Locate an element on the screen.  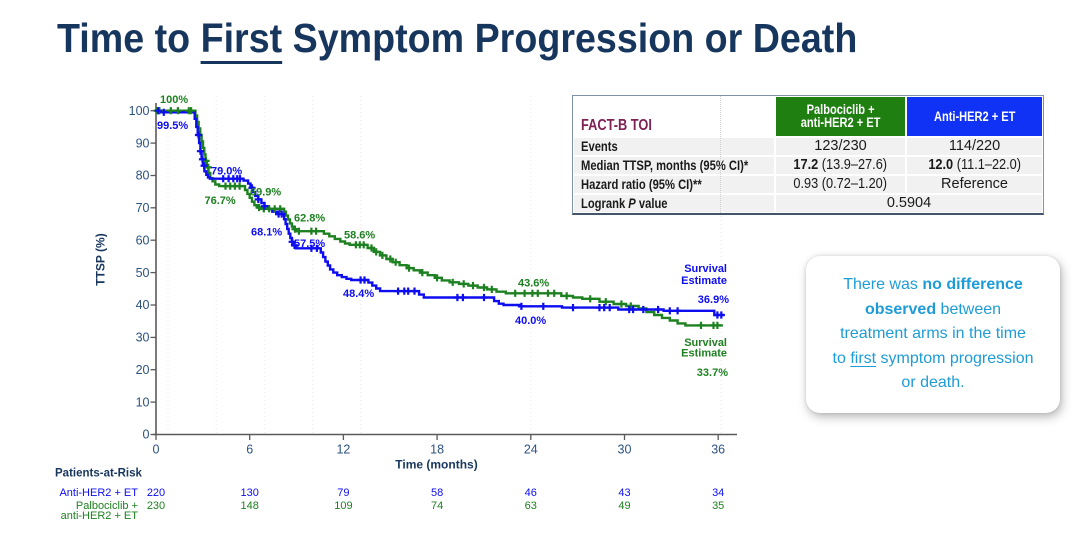
svg-text: 46 is located at coordinates (531, 493).